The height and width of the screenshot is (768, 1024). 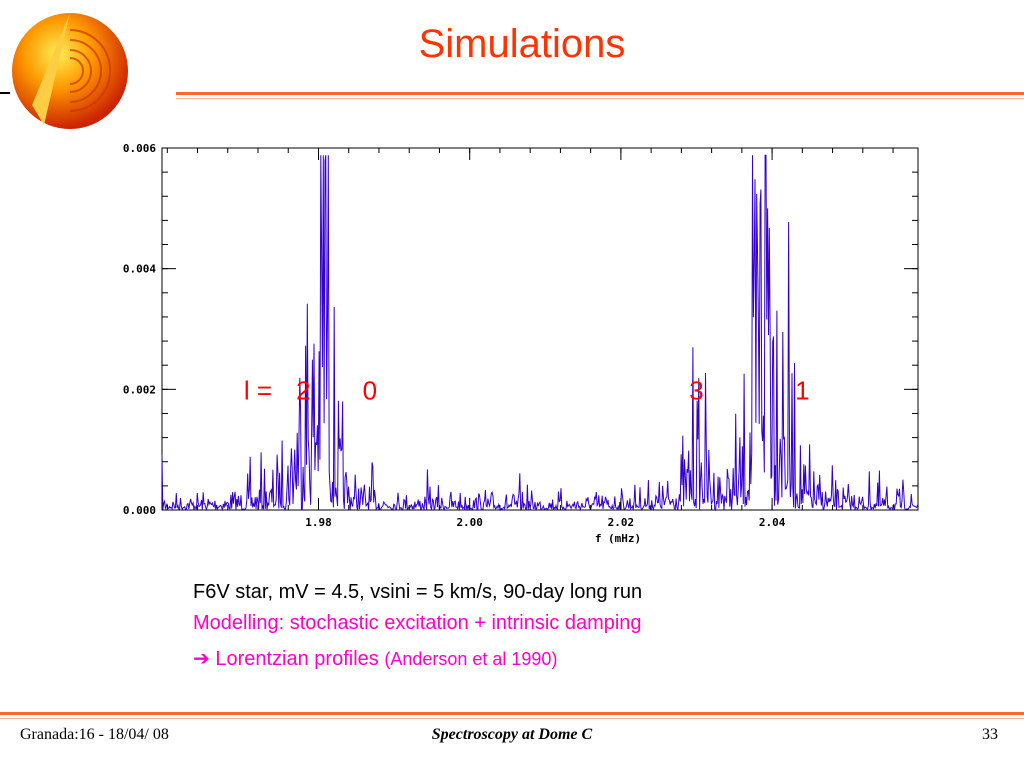 What do you see at coordinates (772, 522) in the screenshot?
I see `x-tick-label: 2.04` at bounding box center [772, 522].